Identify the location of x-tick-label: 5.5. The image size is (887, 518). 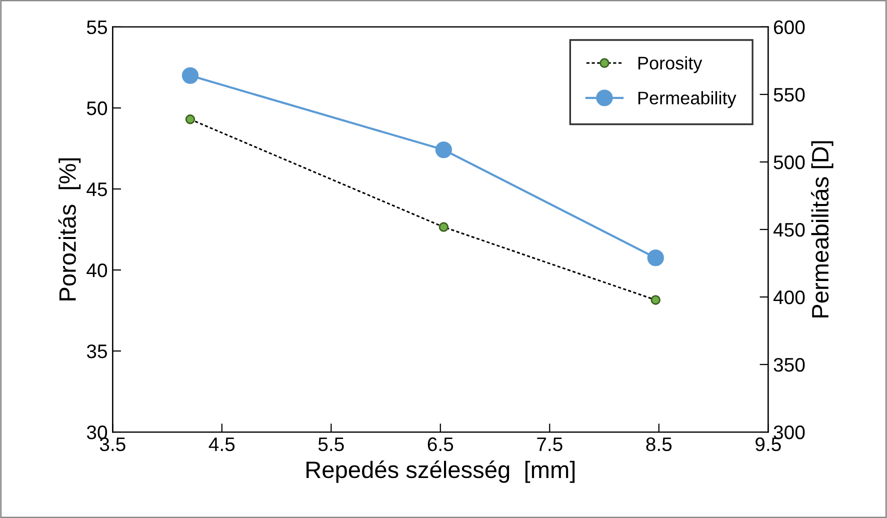
(331, 445).